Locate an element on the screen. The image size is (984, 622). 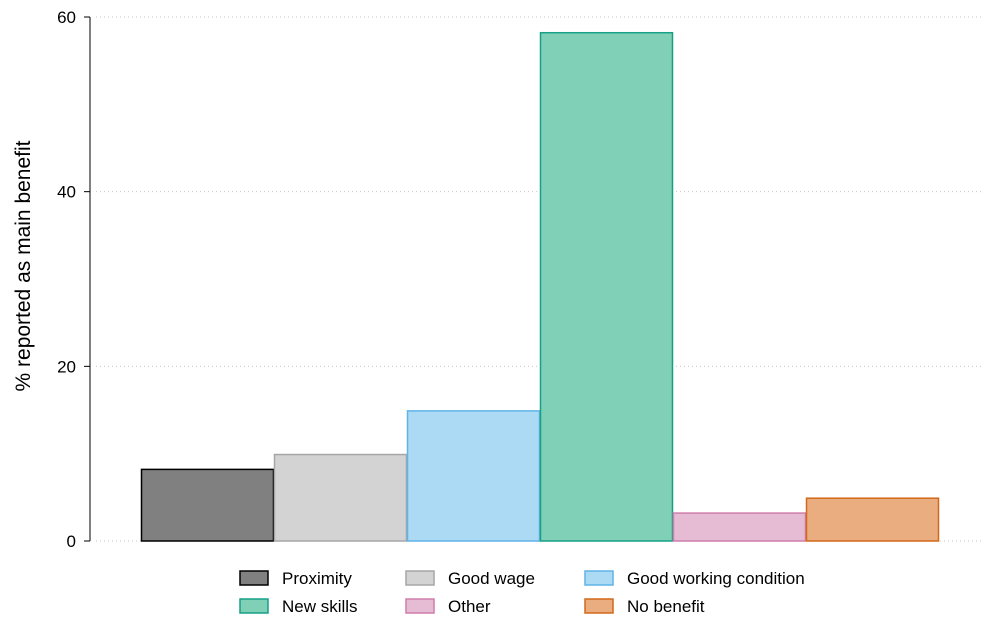
bar-other is located at coordinates (739, 527).